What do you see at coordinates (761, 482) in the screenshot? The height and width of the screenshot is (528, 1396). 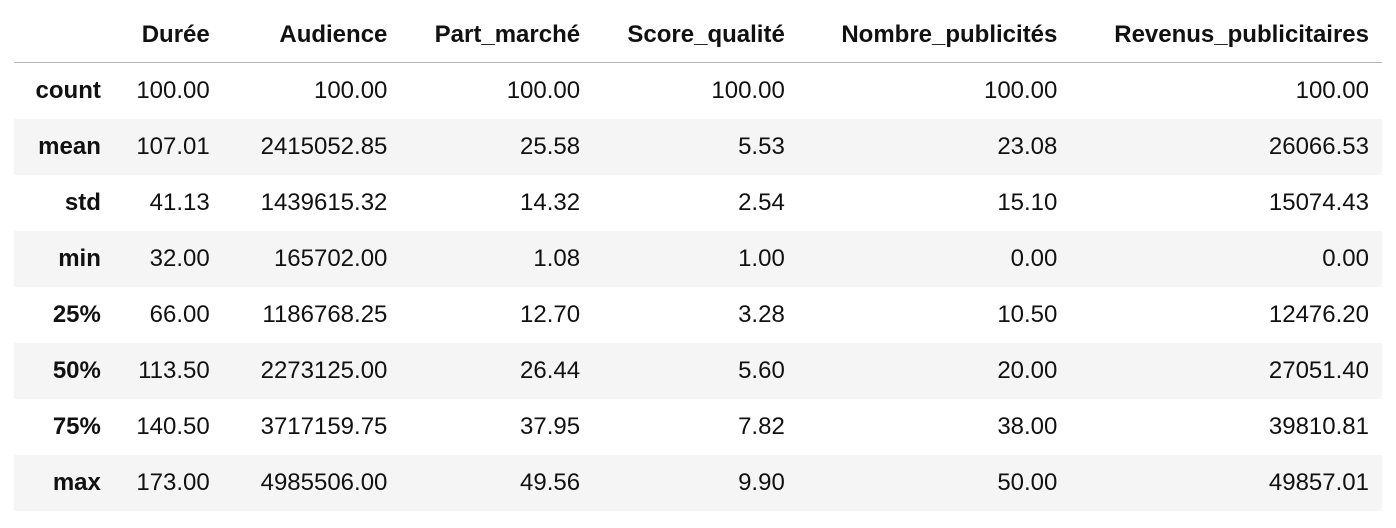 I see `table-cell: 9.90` at bounding box center [761, 482].